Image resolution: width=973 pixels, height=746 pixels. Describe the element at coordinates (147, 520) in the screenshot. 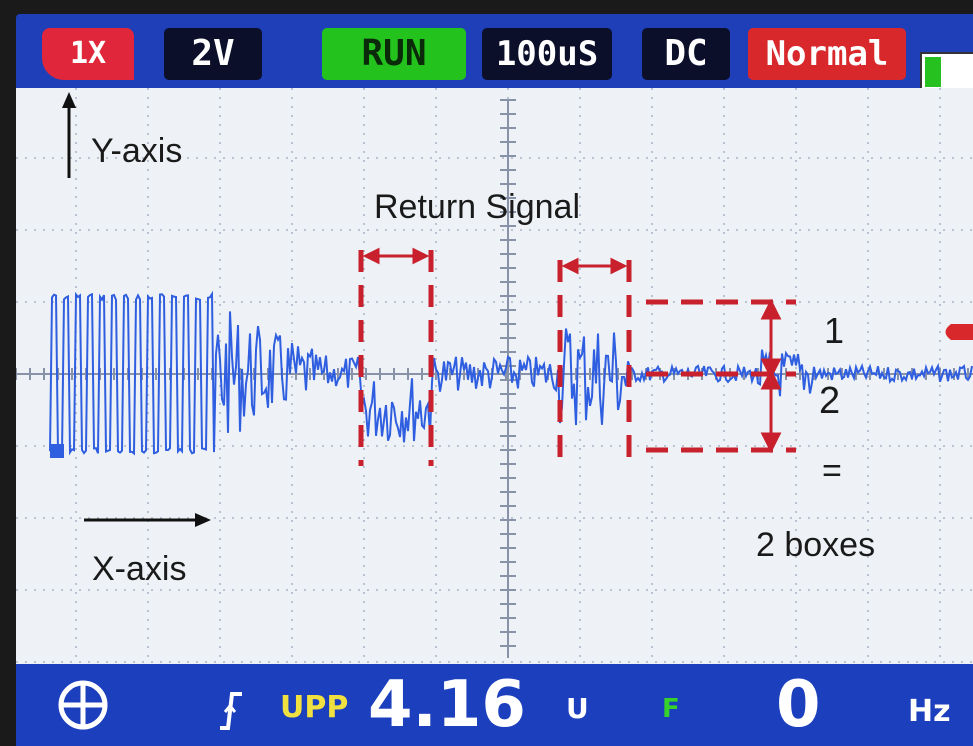

I see `x-axis-arrow` at that location.